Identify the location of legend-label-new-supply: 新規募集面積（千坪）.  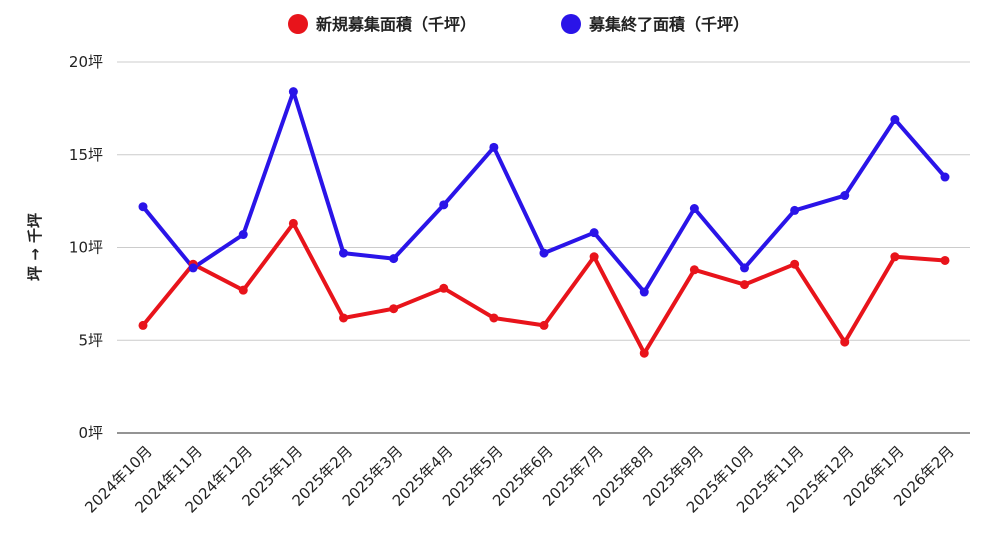
(396, 24).